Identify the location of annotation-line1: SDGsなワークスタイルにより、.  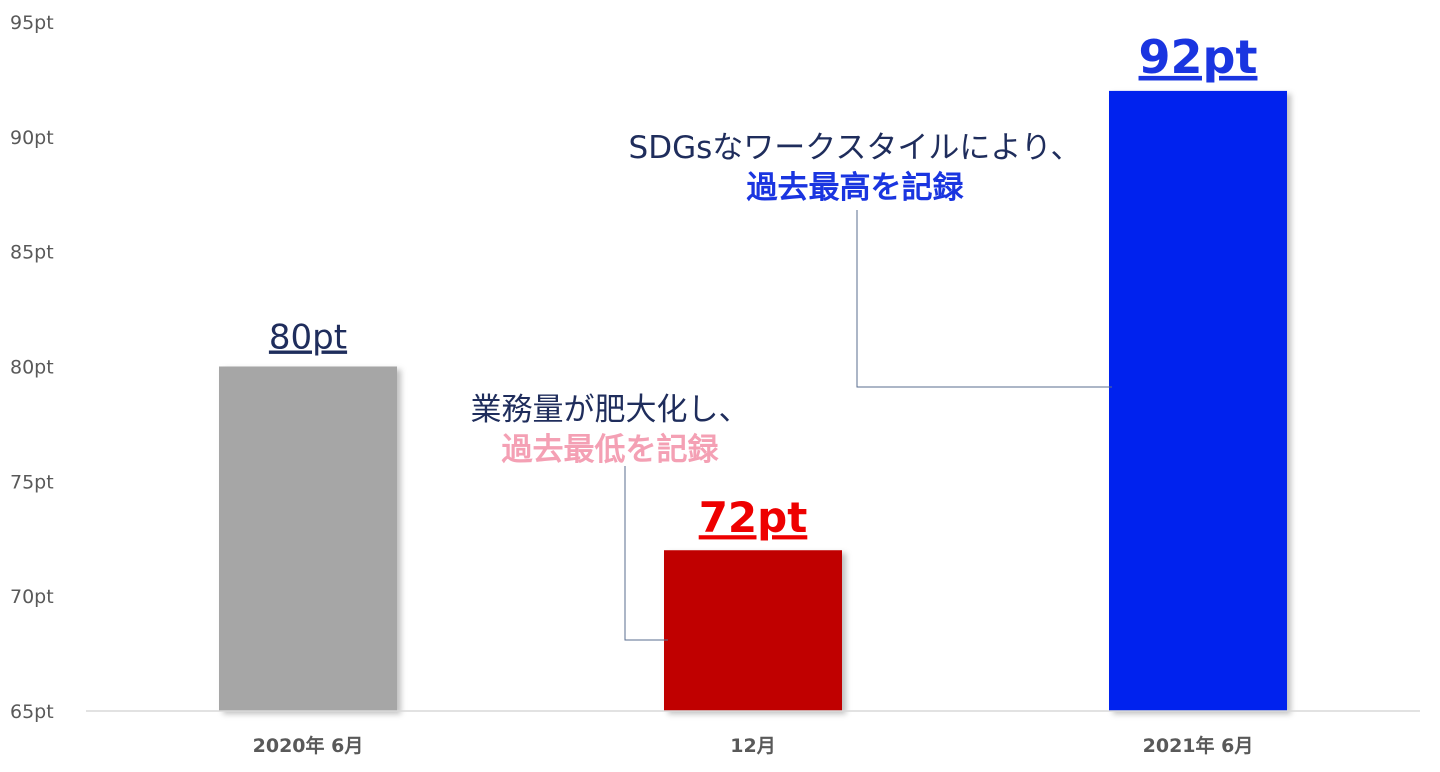
(855, 148).